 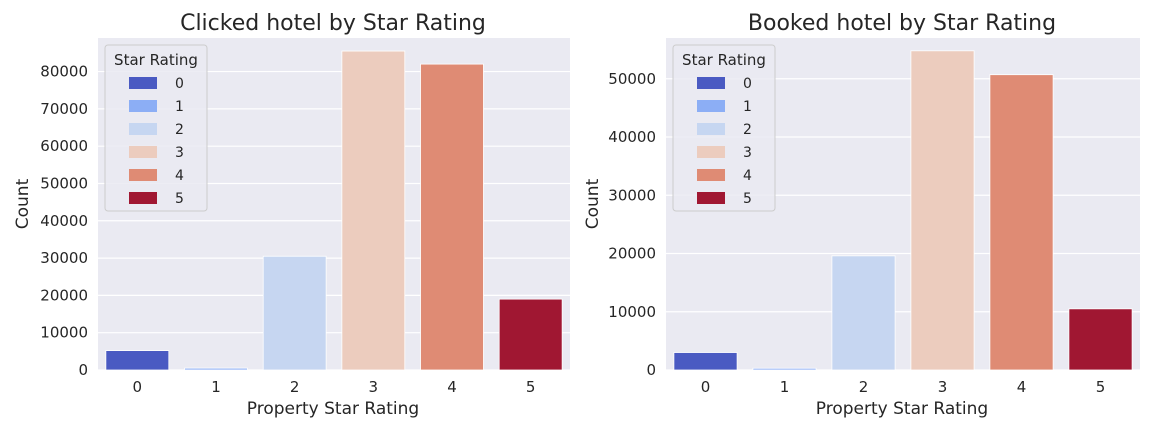 I want to click on y-tick-label: 80000, so click(x=64, y=72).